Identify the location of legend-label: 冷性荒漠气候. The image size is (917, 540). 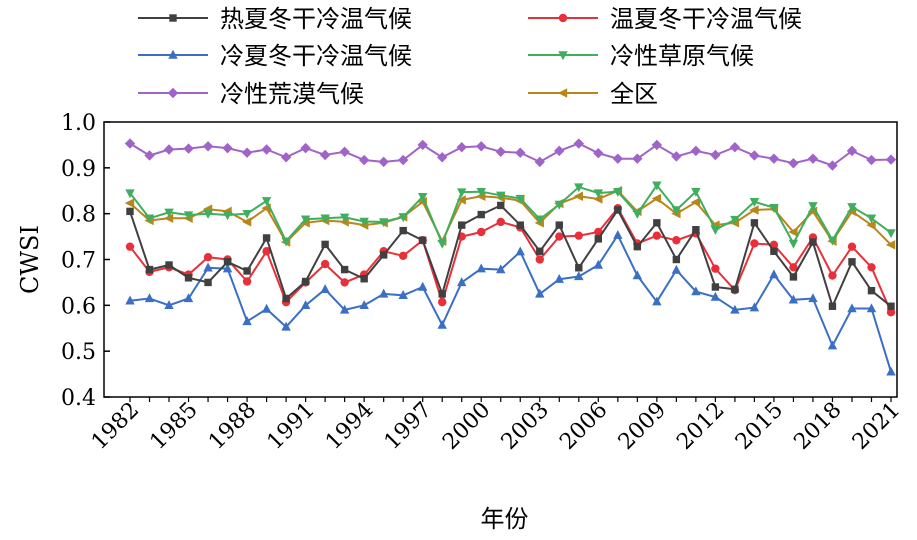
(292, 94).